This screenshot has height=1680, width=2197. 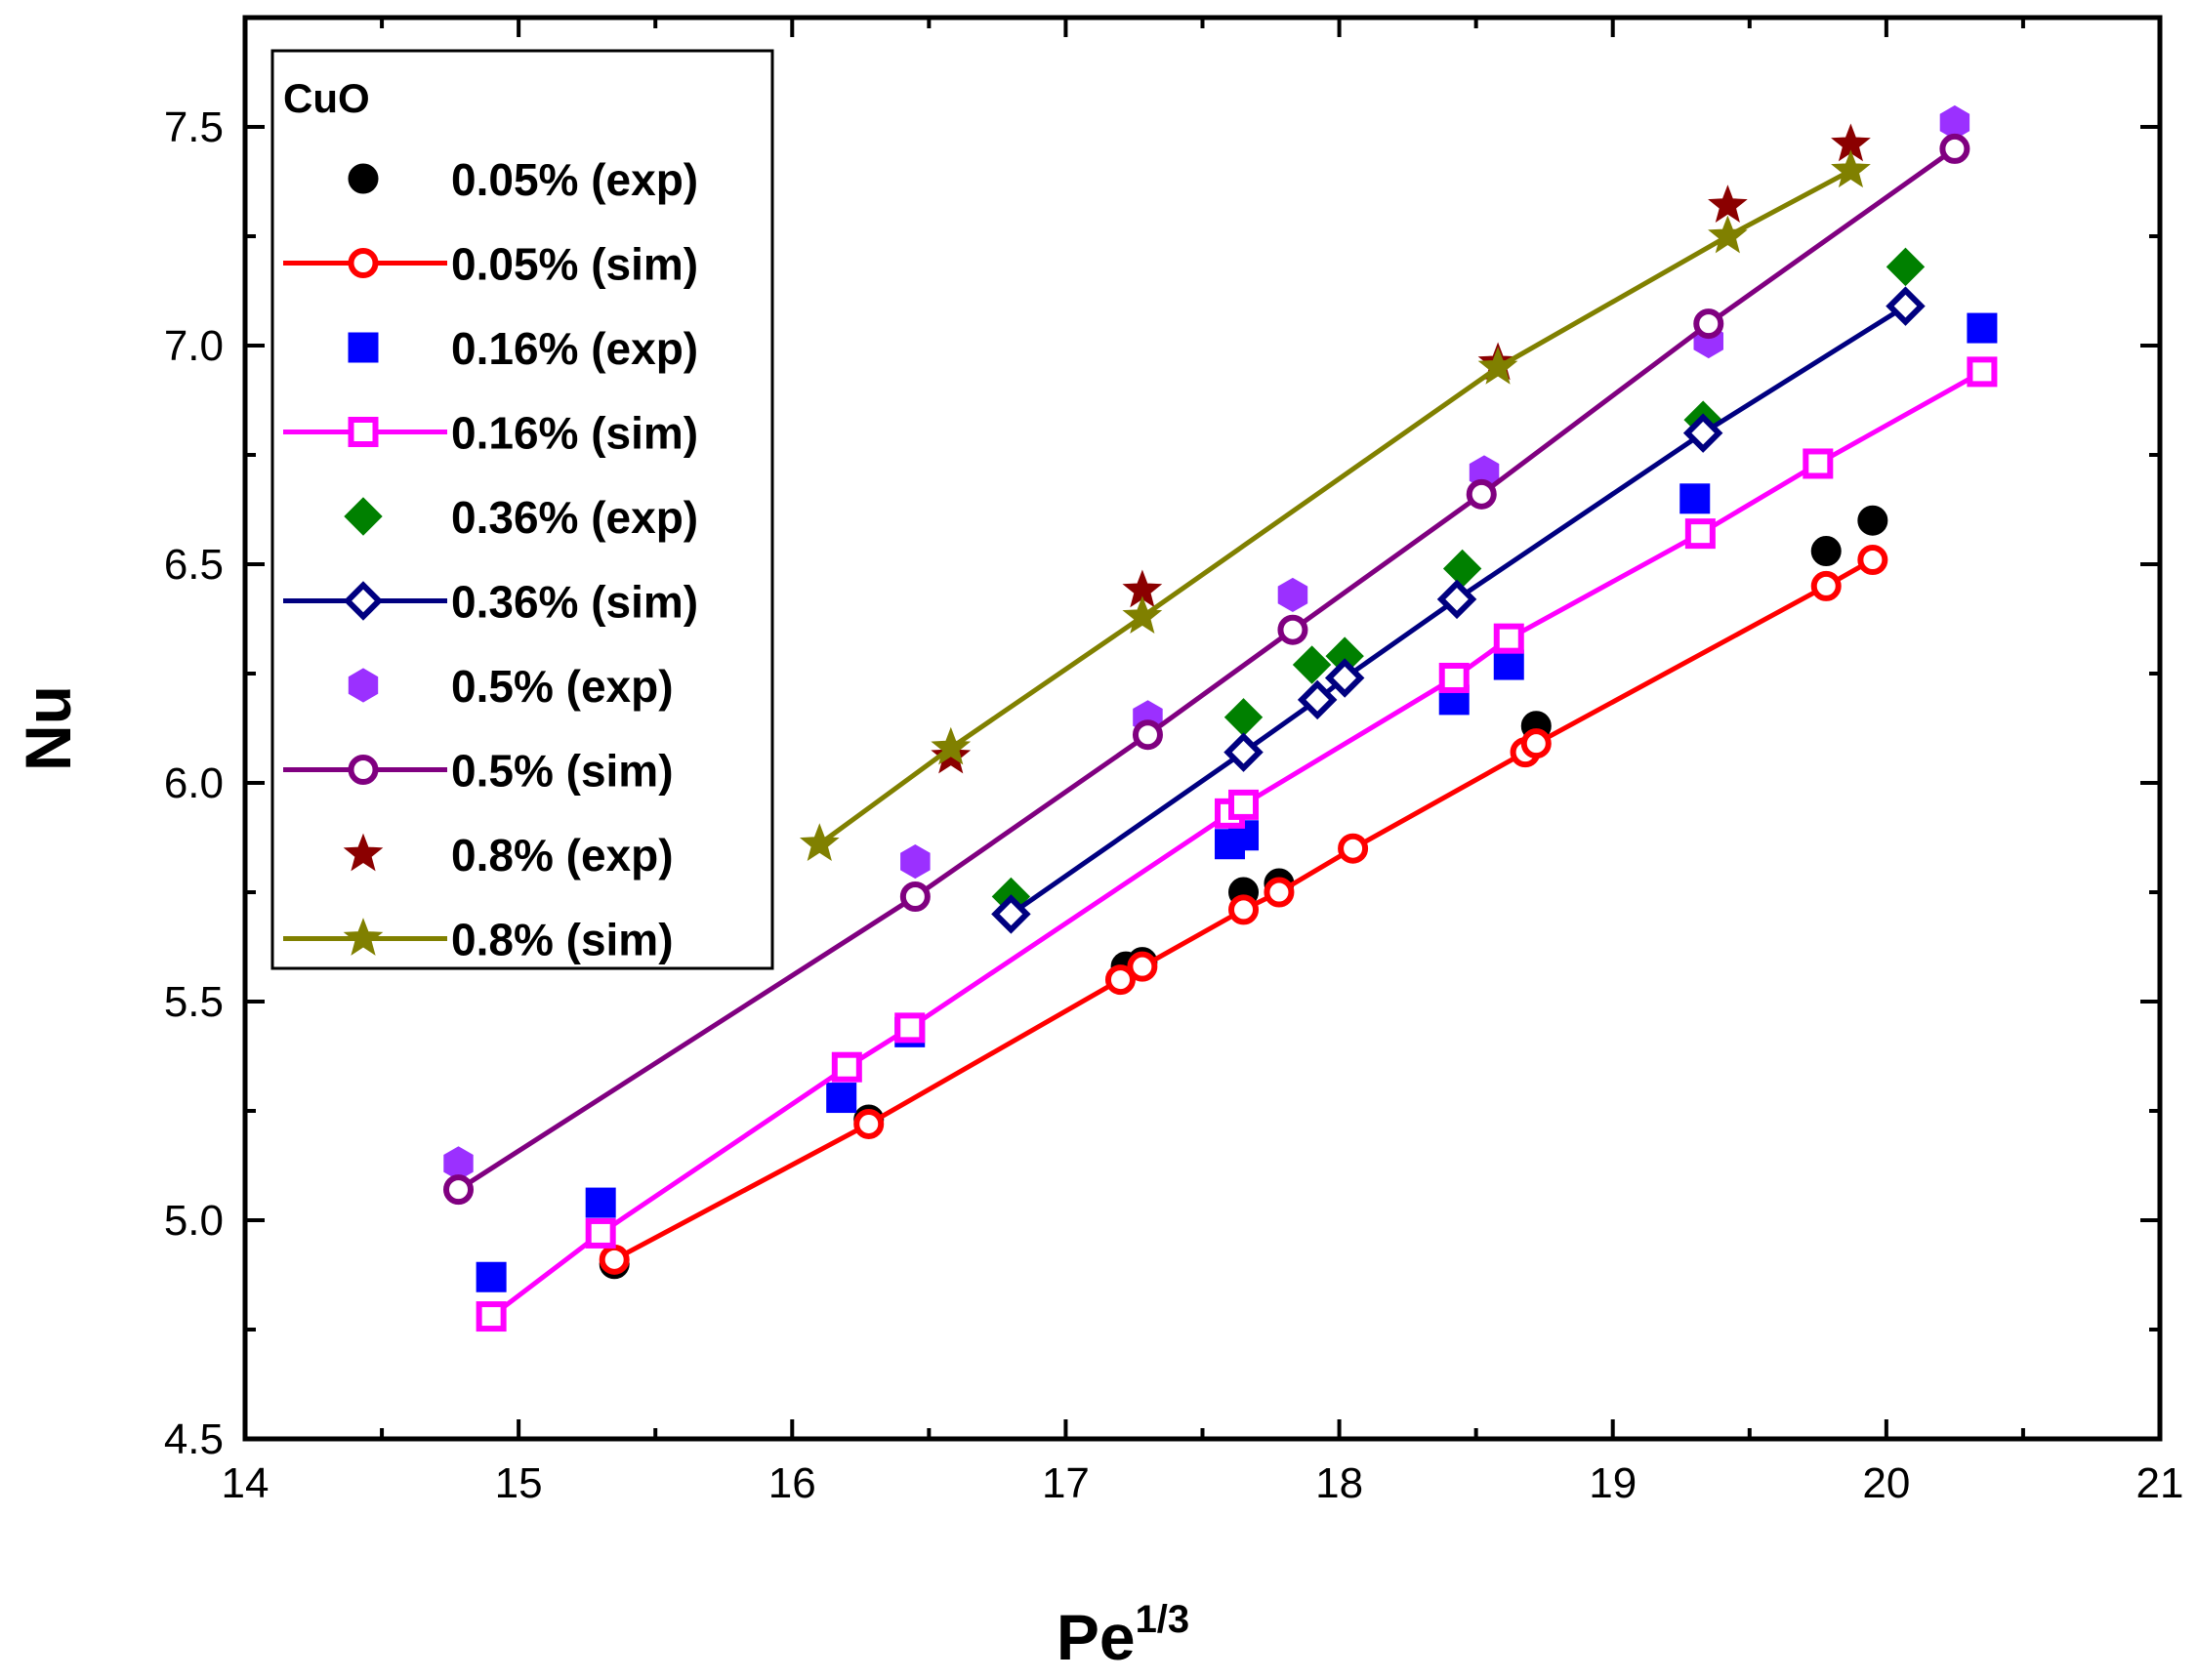 I want to click on legend-label: 0.8% (sim), so click(x=562, y=940).